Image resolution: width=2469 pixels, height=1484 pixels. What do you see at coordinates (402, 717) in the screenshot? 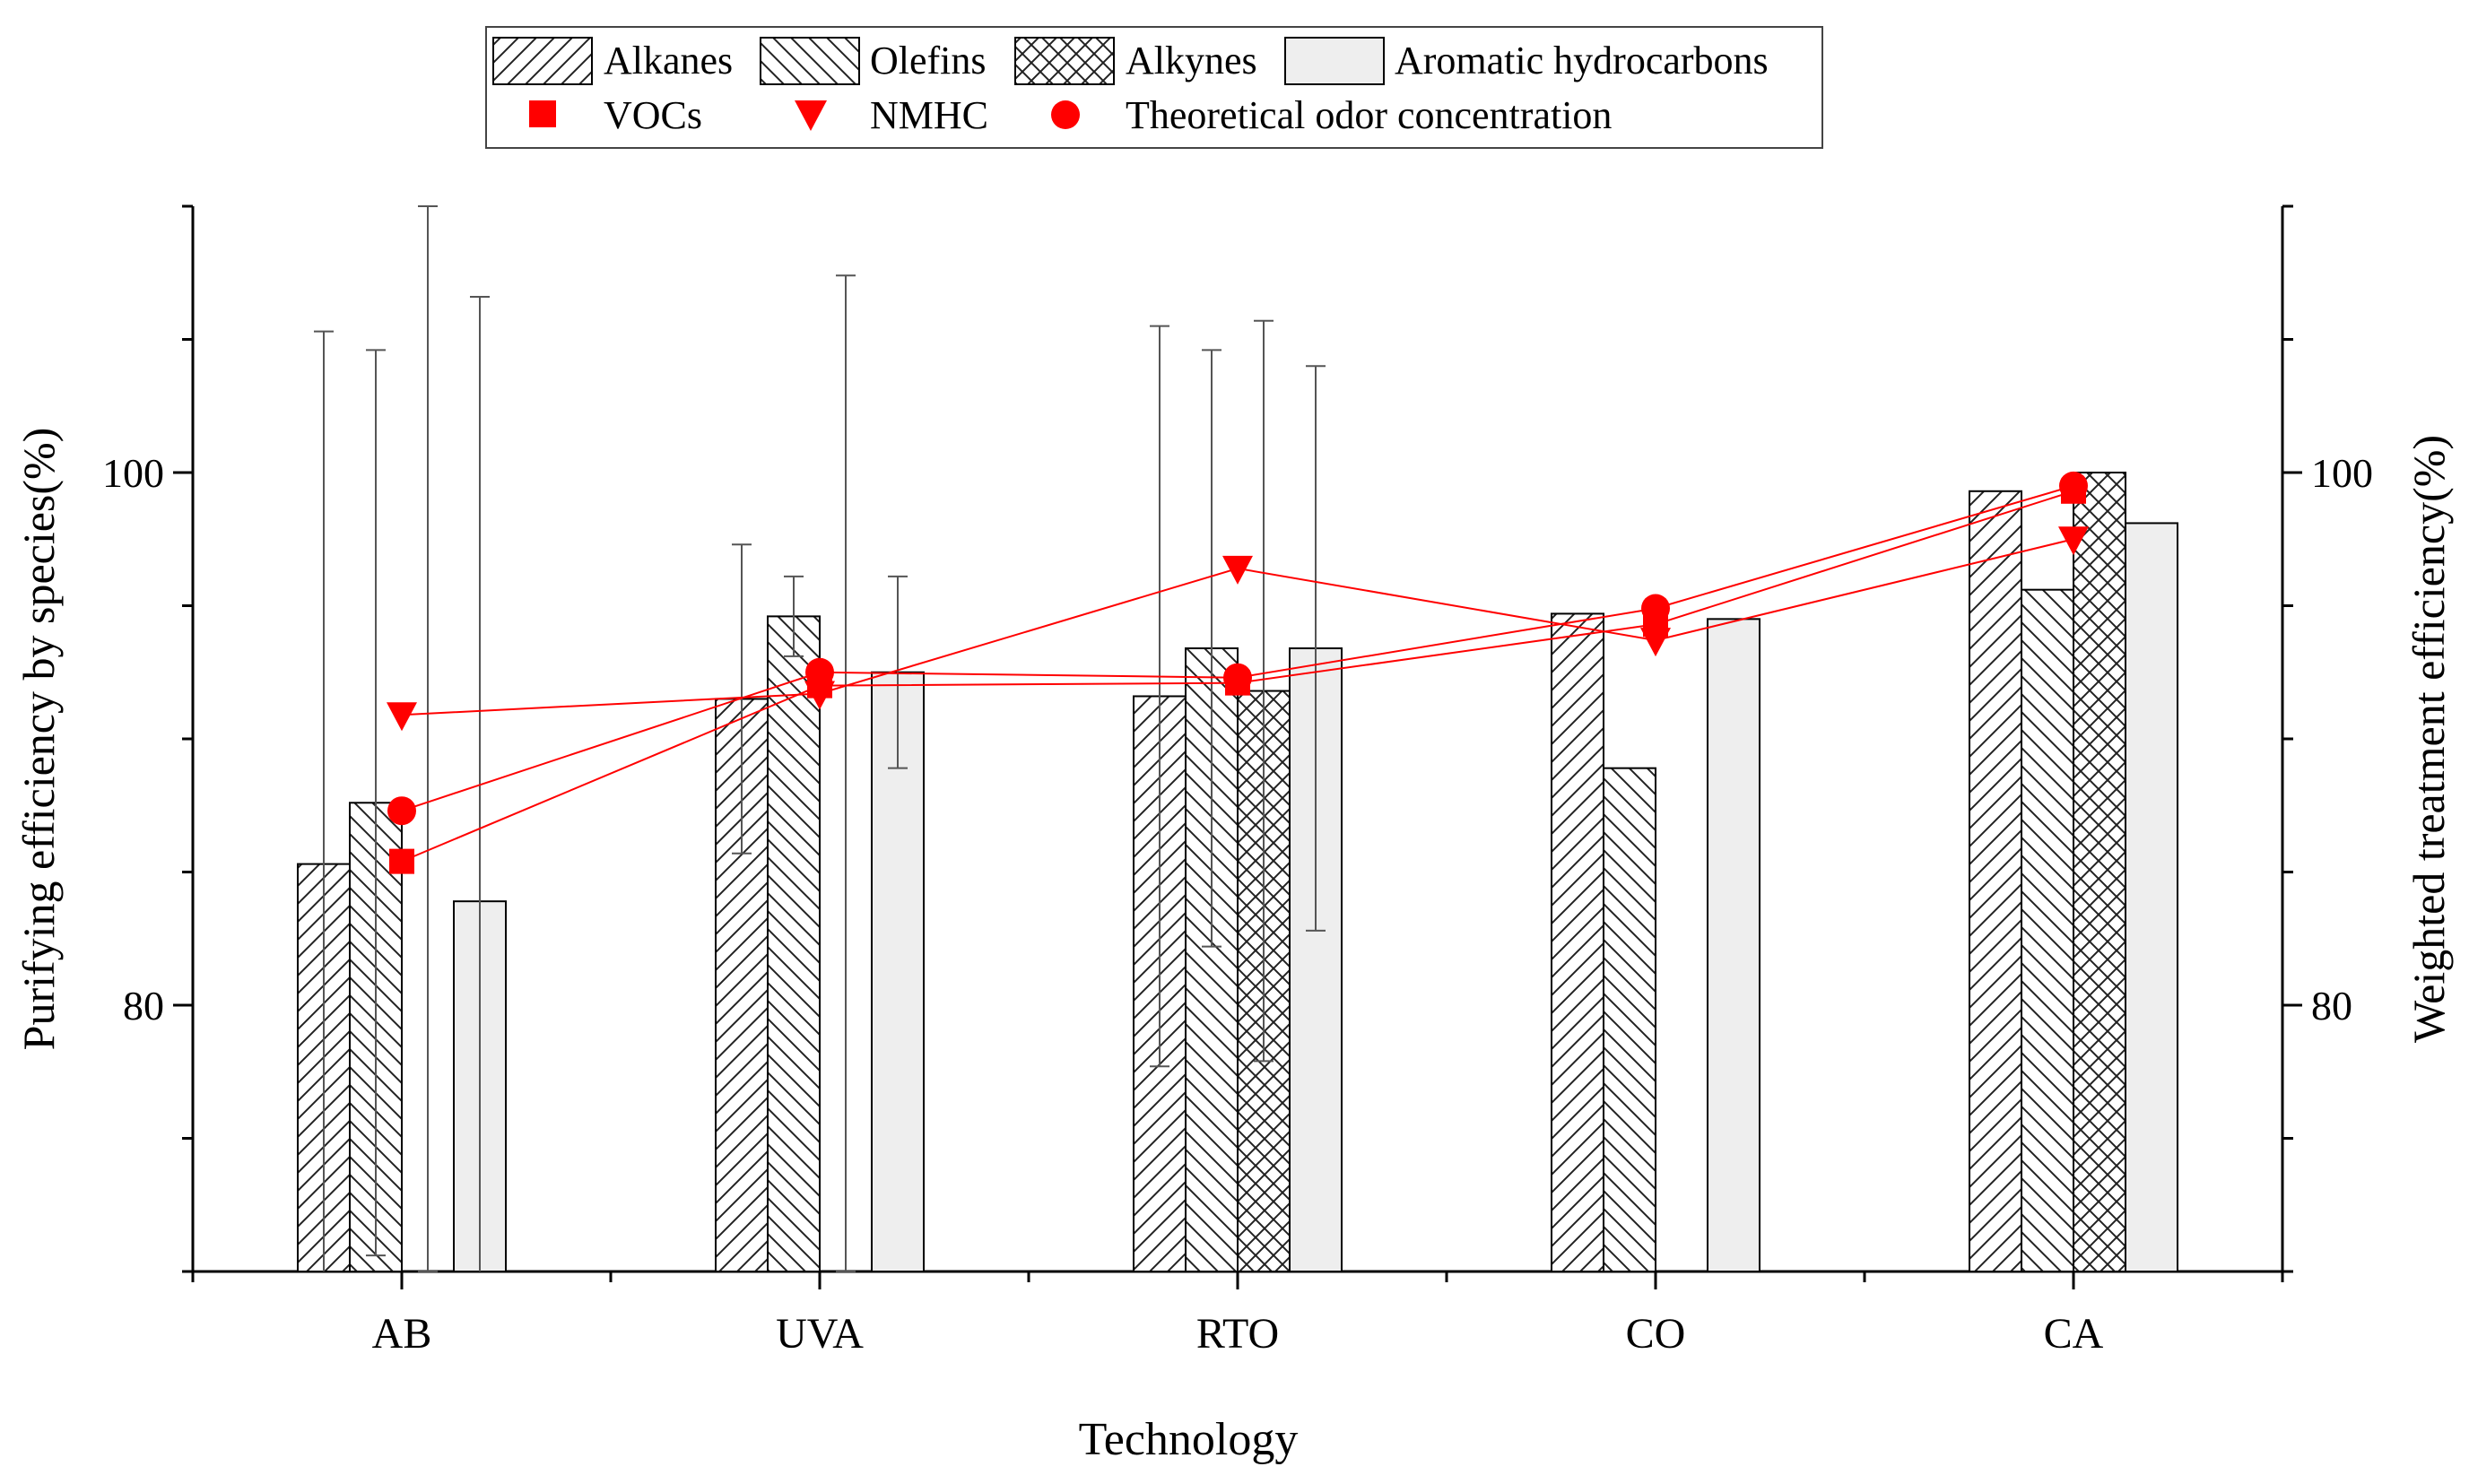
I see `marker-nmhc-ab` at bounding box center [402, 717].